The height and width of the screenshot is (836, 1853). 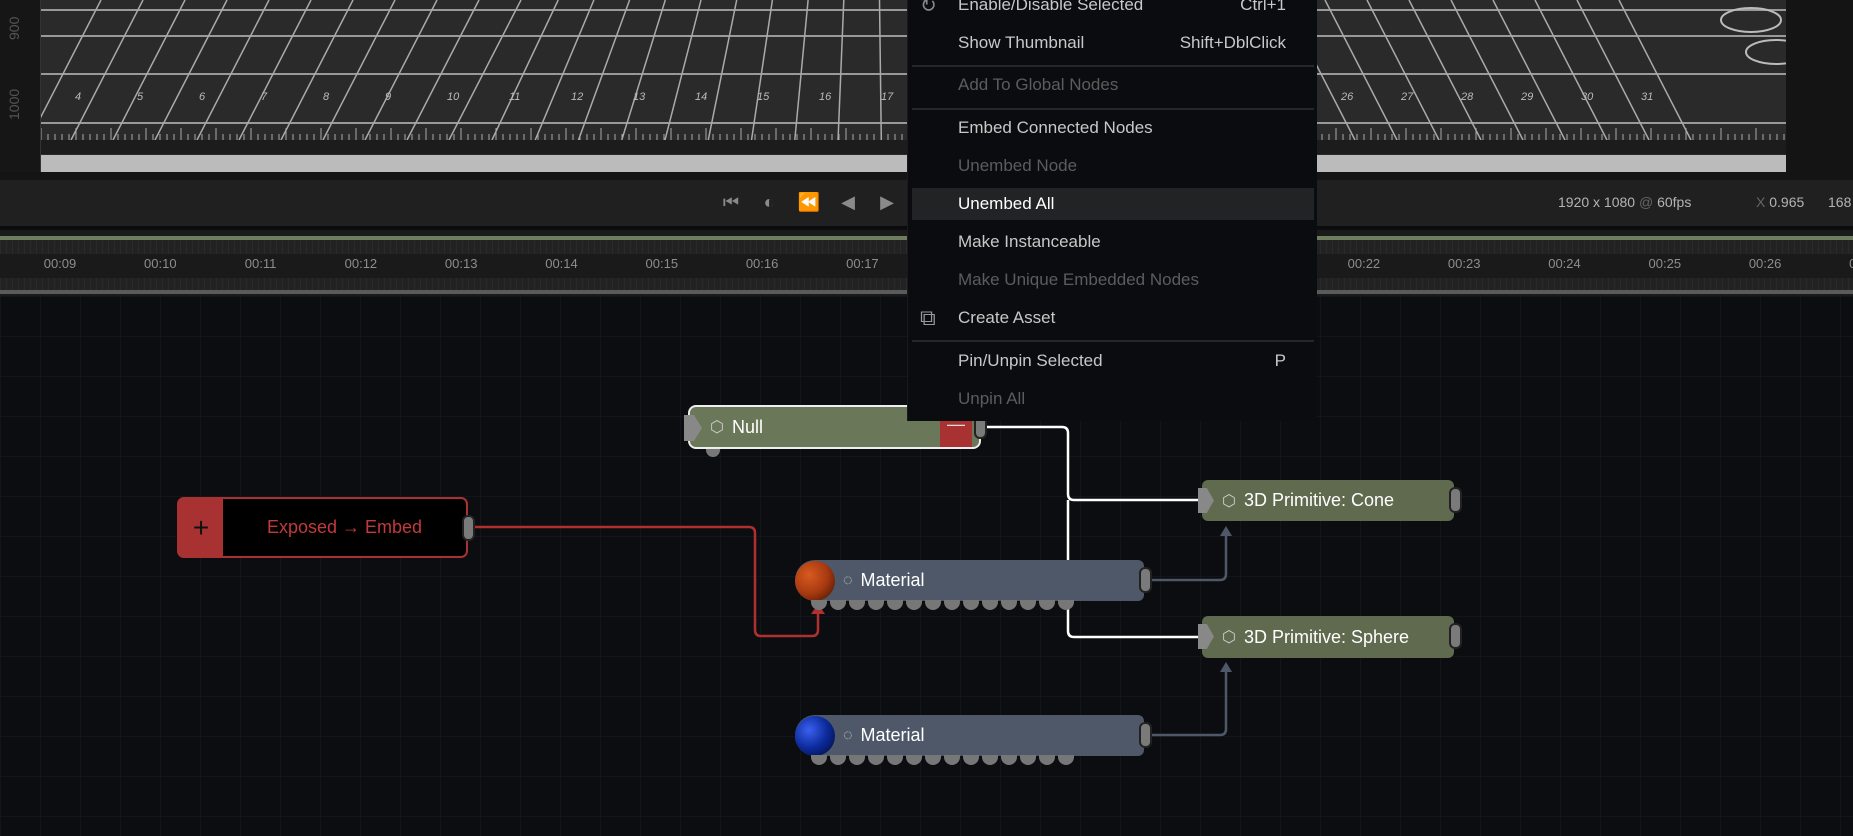 I want to click on grid-number: 10, so click(x=453, y=97).